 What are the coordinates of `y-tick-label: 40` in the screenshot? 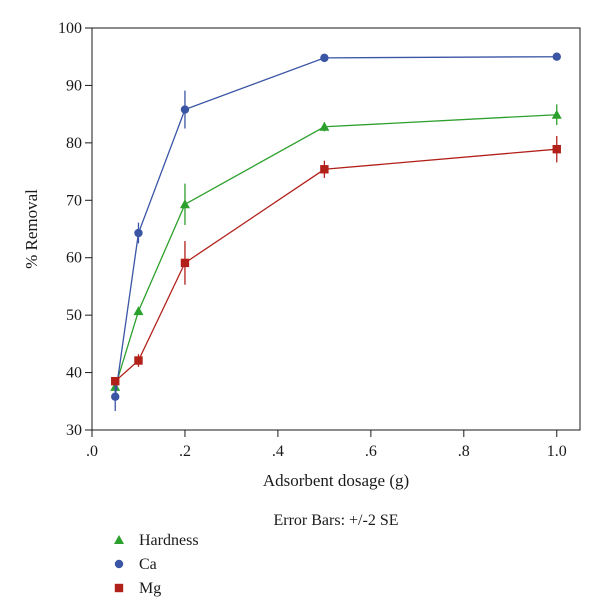 It's located at (74, 373).